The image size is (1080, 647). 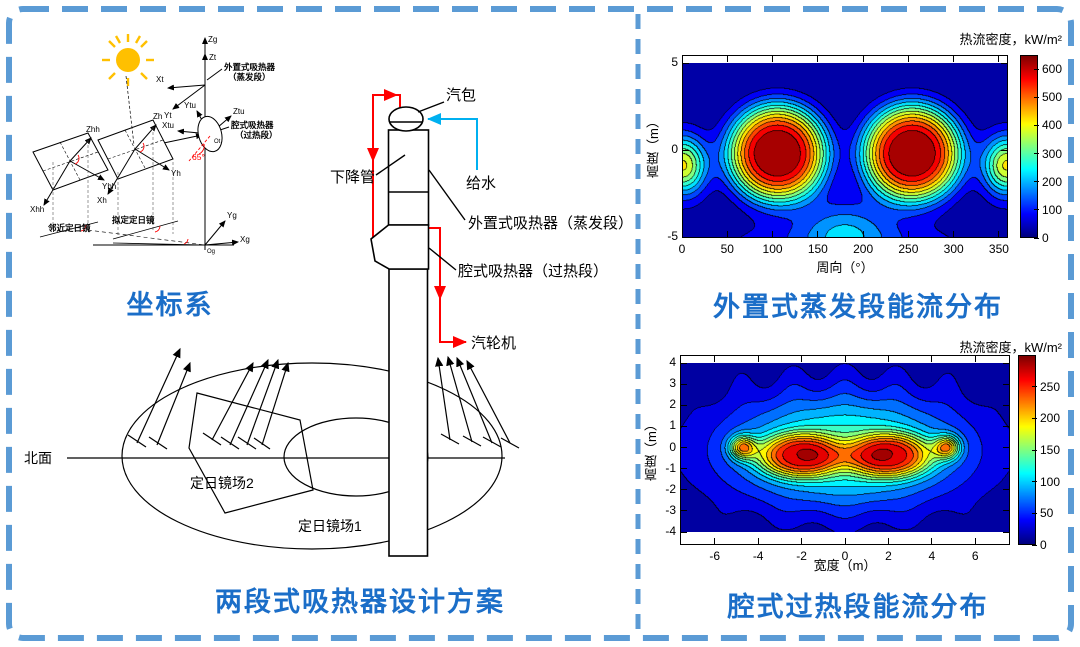 I want to click on y-tick-label: 0, so click(x=674, y=149).